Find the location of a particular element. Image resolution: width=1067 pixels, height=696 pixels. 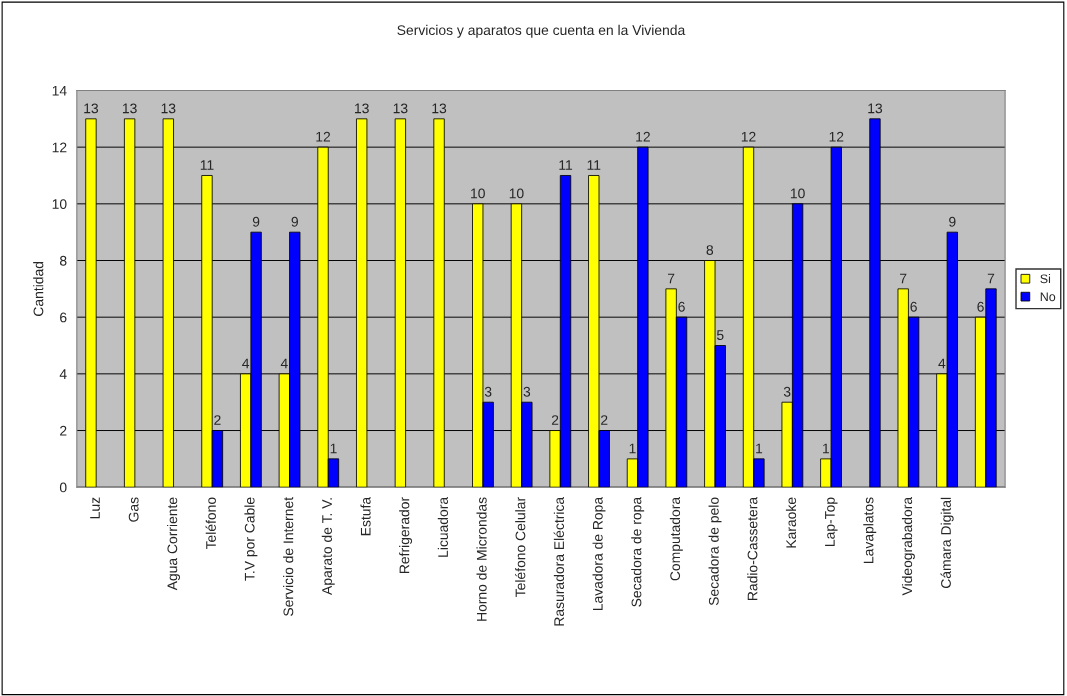

x-tick-label: T.V por Cable is located at coordinates (251, 539).